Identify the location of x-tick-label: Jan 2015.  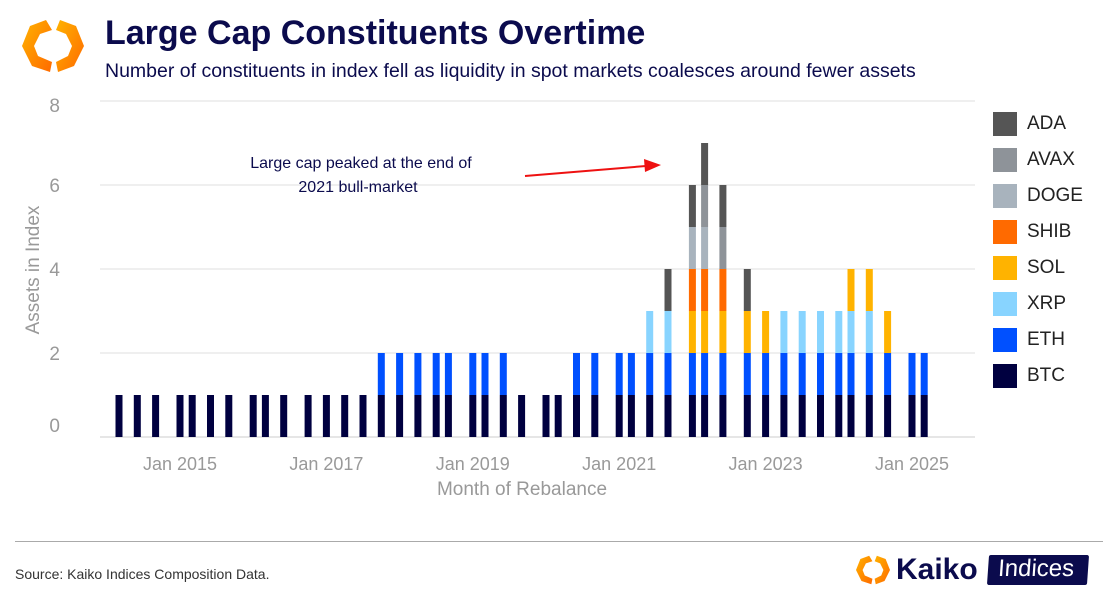
(180, 464).